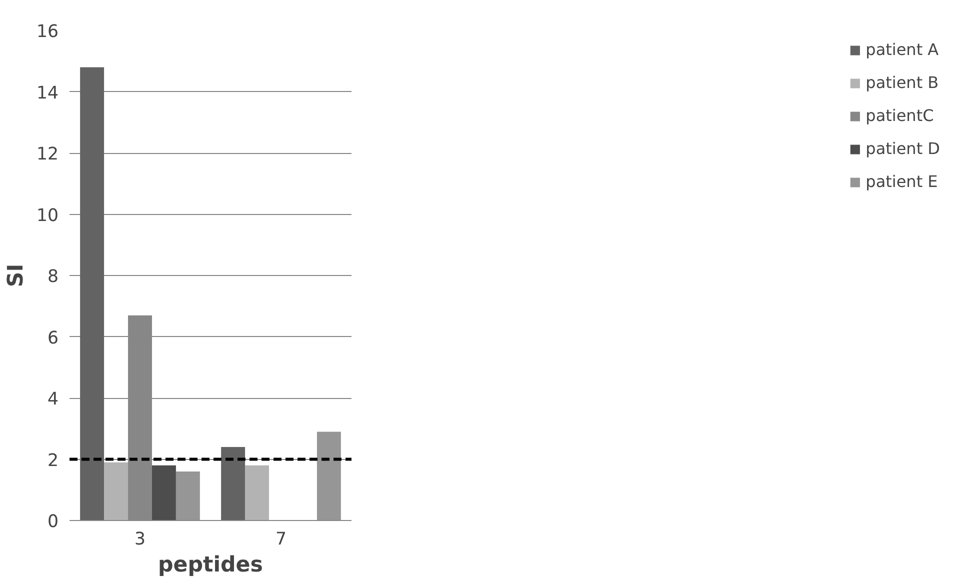  Describe the element at coordinates (47, 93) in the screenshot. I see `y-tick-label: 14` at that location.